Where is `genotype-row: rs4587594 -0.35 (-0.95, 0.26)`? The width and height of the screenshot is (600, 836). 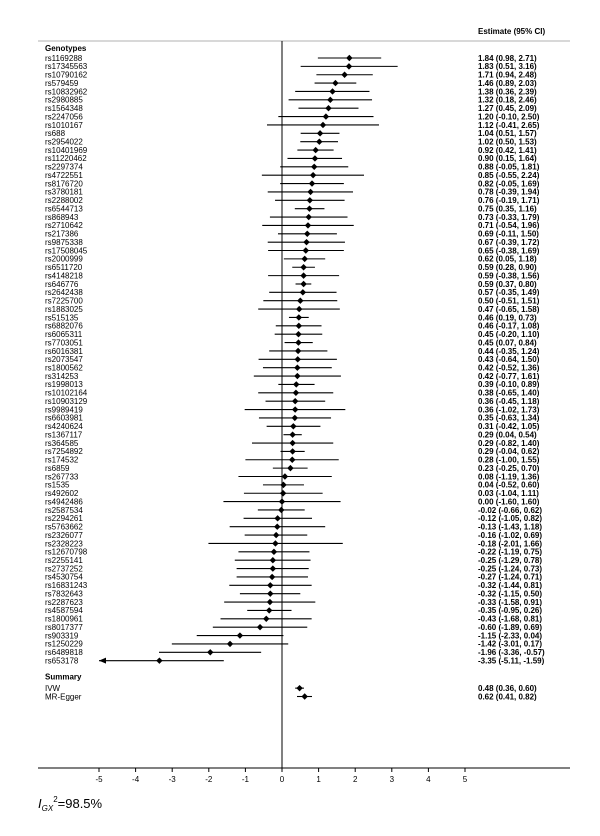 genotype-row: rs4587594 -0.35 (-0.95, 0.26) is located at coordinates (293, 610).